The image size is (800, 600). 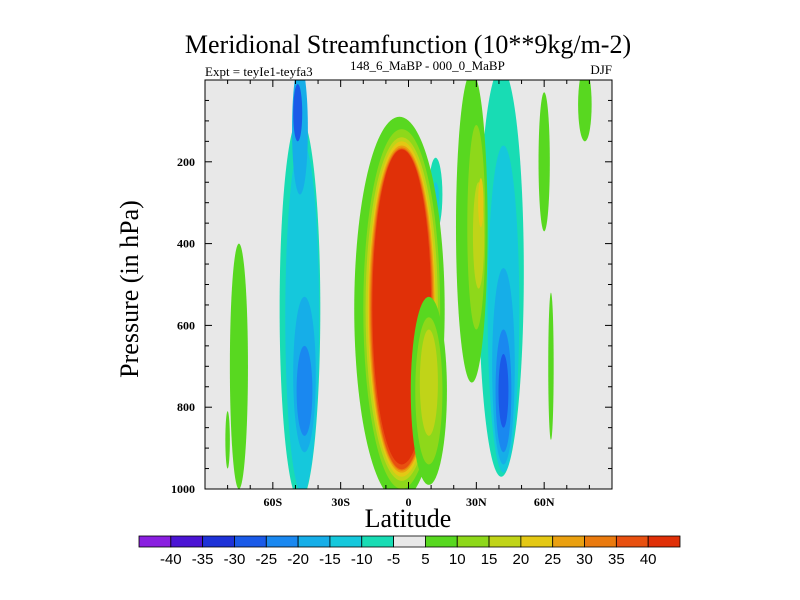 What do you see at coordinates (362, 559) in the screenshot?
I see `colorbar-label: -10` at bounding box center [362, 559].